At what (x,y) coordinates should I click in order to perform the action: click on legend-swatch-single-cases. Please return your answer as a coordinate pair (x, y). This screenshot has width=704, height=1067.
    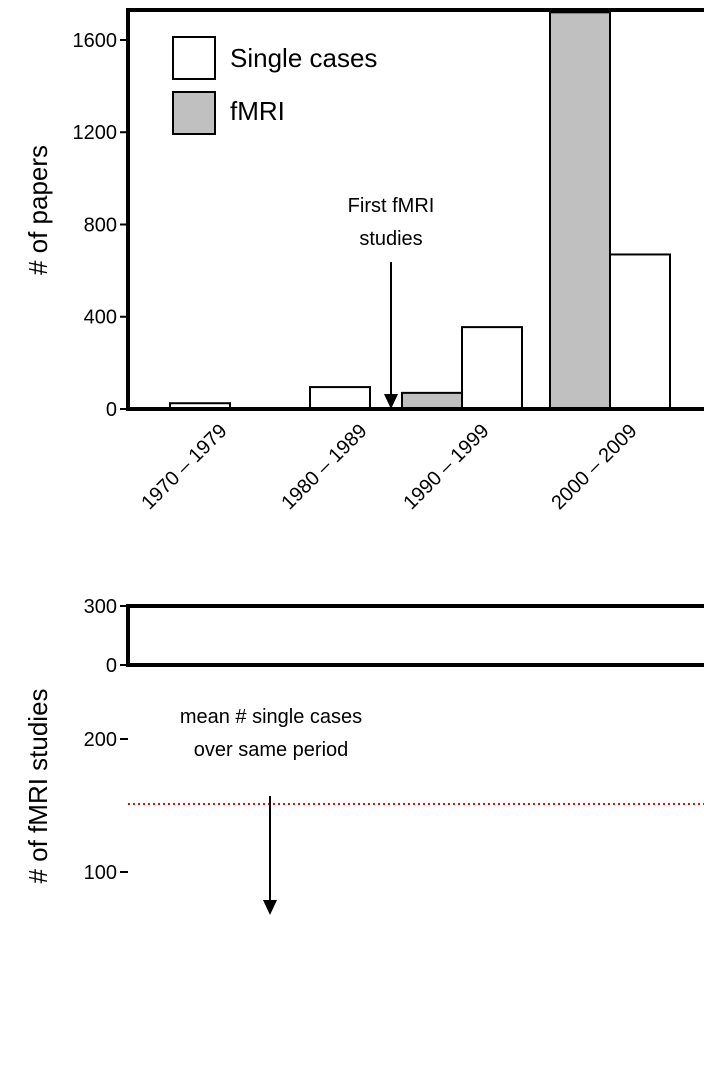
    Looking at the image, I should click on (194, 58).